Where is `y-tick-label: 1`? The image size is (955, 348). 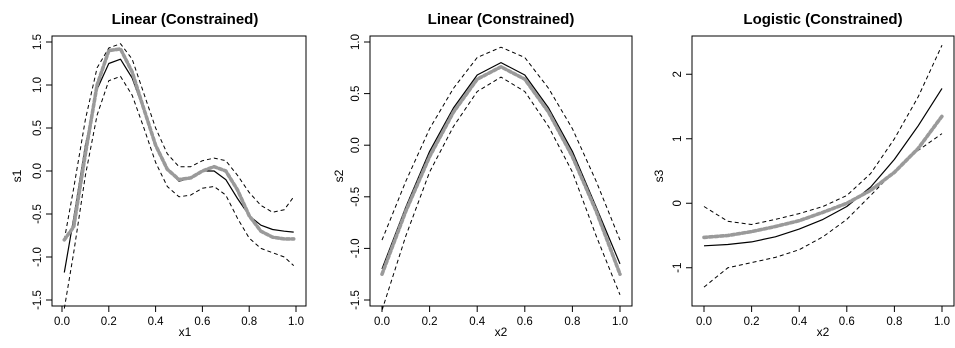
y-tick-label: 1 is located at coordinates (678, 139).